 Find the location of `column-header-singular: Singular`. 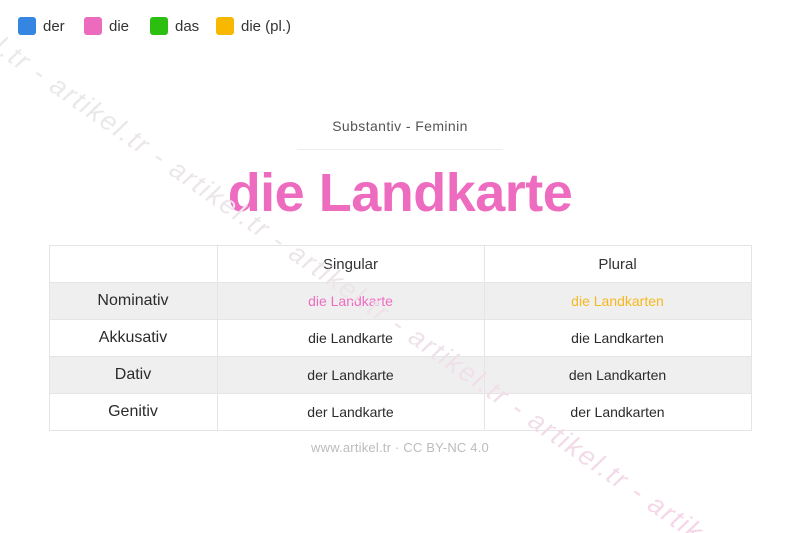

column-header-singular: Singular is located at coordinates (350, 264).